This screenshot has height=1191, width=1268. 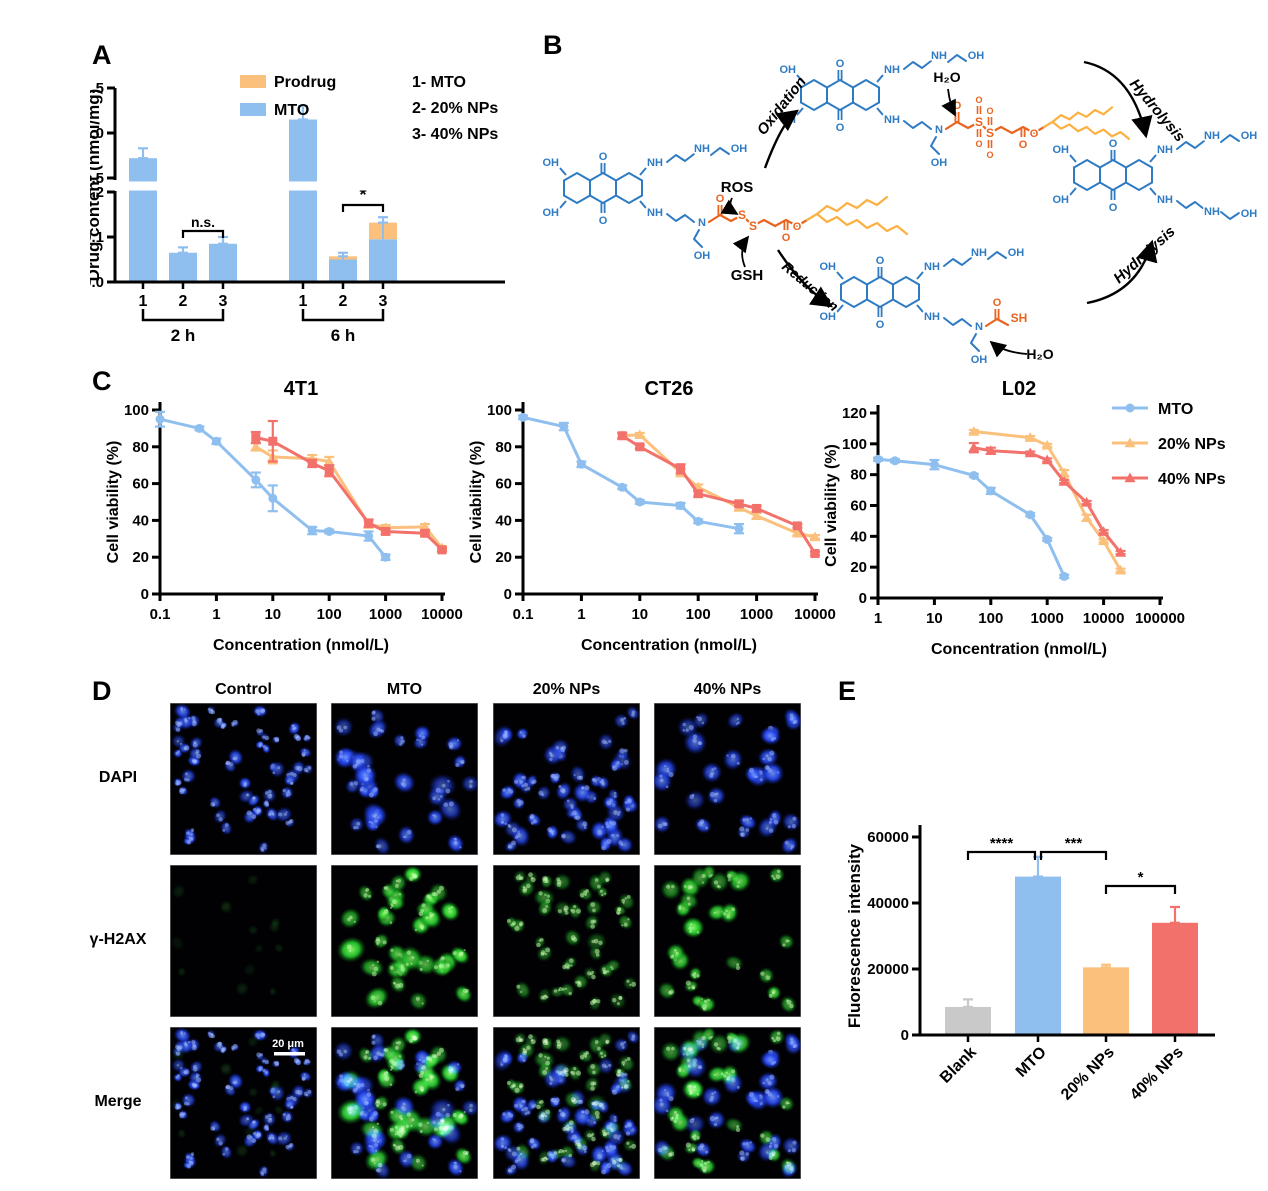 What do you see at coordinates (847, 691) in the screenshot?
I see `panel-label-e: E` at bounding box center [847, 691].